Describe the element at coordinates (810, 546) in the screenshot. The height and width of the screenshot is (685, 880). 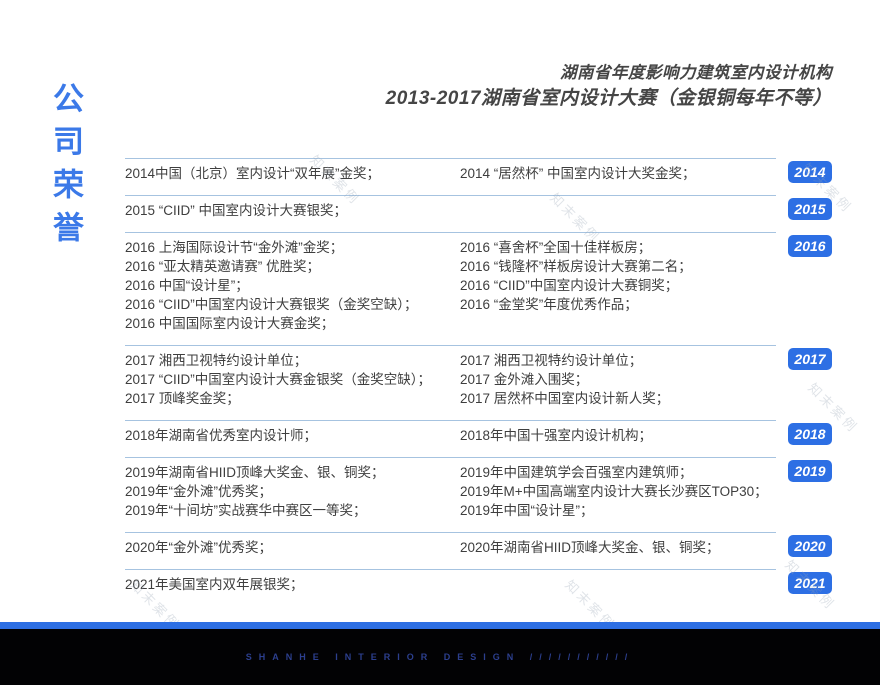
I see `year-badge: 2020` at that location.